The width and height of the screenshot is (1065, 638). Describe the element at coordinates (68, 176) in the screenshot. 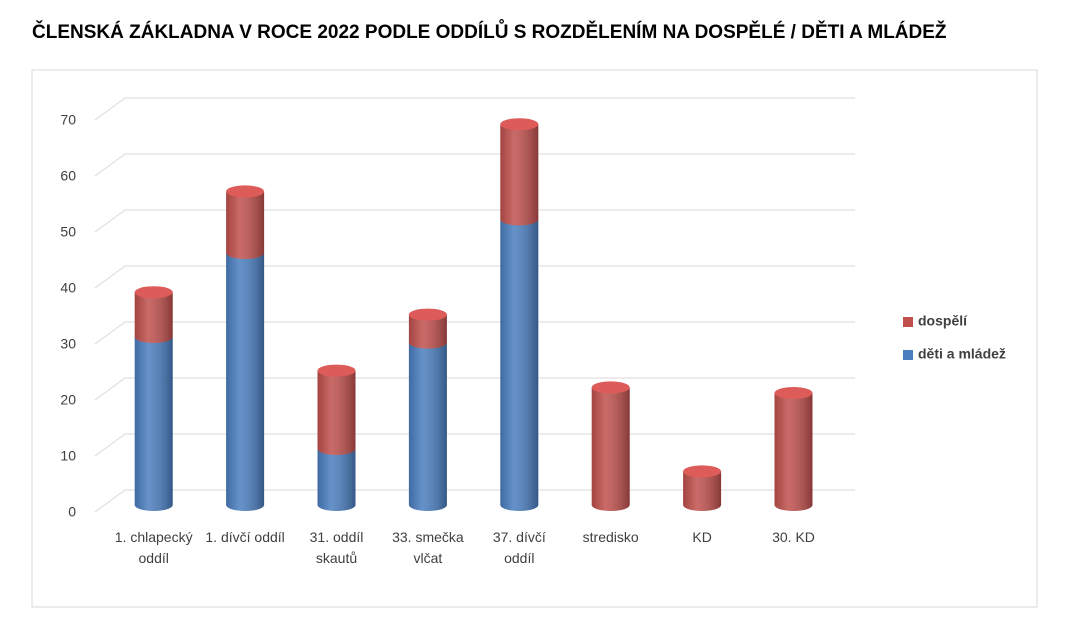

I see `y-tick-label: 60` at that location.